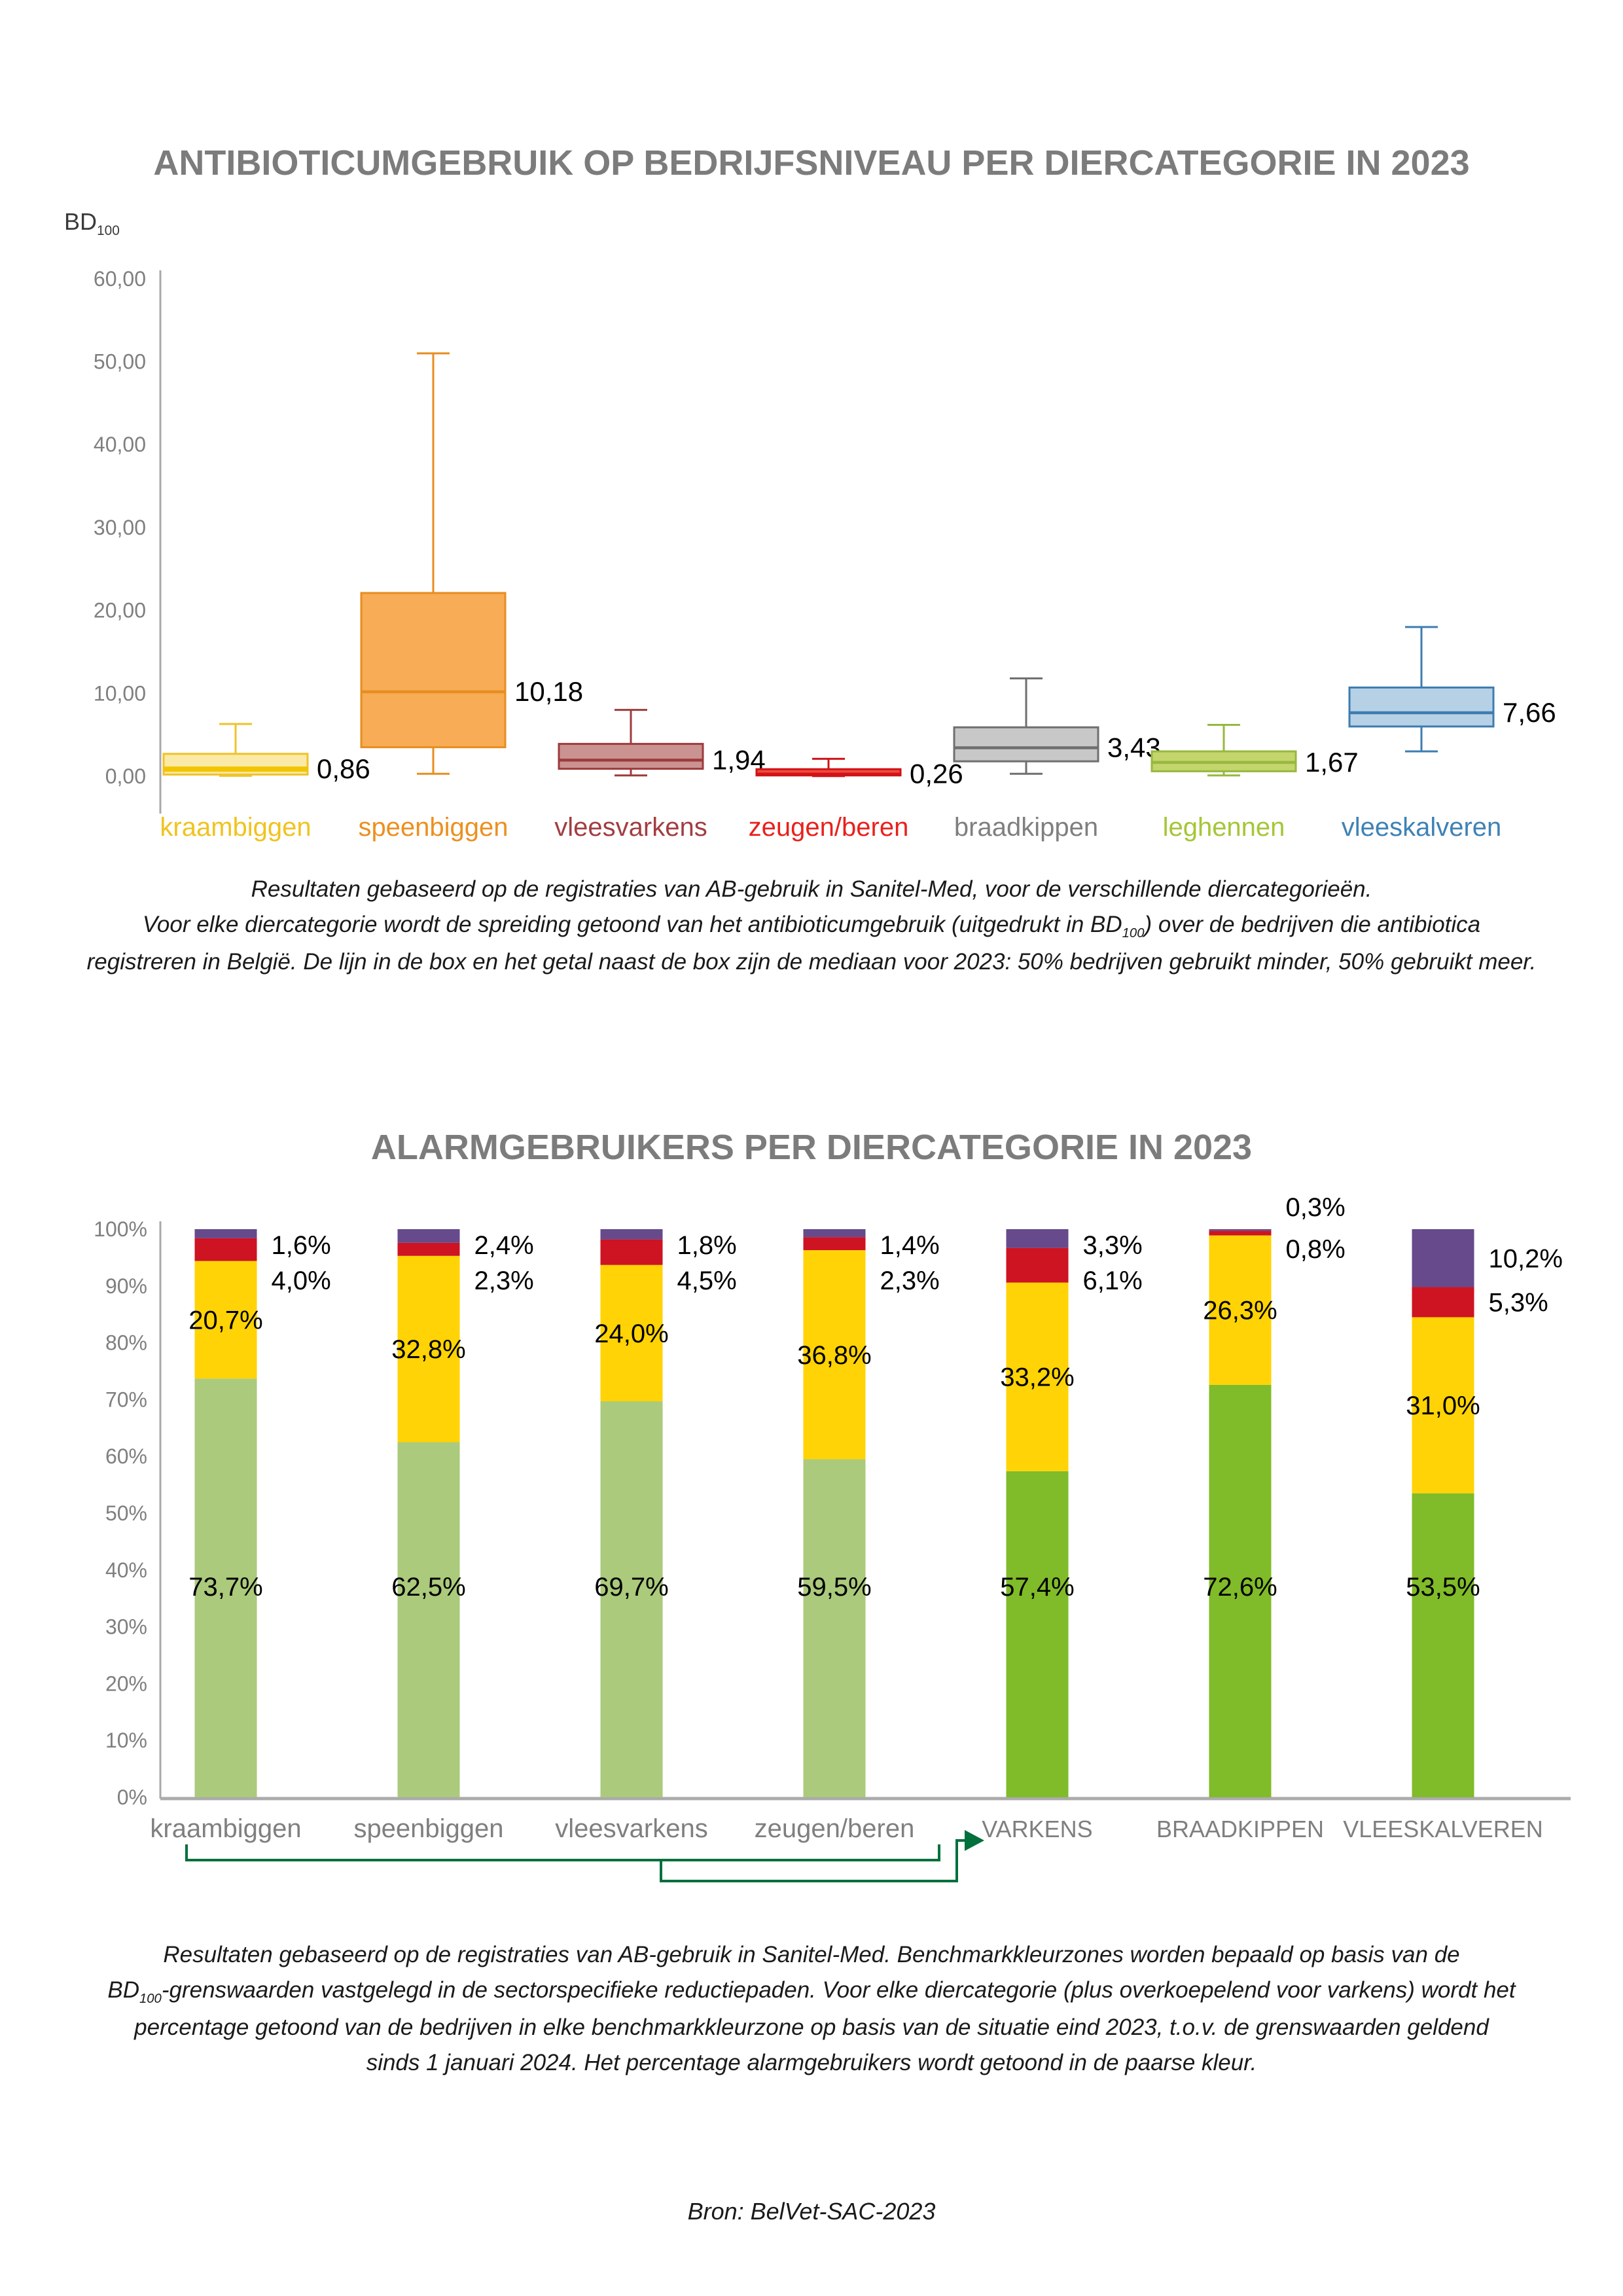 This screenshot has width=1623, height=2296. I want to click on median-label-vleeskalveren: 7,66, so click(1529, 712).